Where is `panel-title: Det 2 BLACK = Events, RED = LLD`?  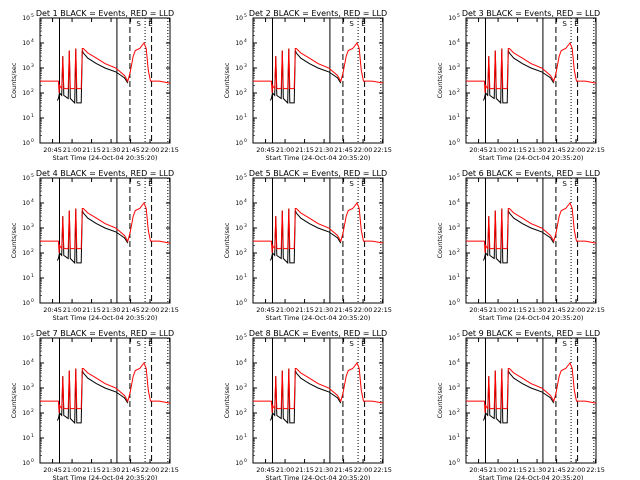
panel-title: Det 2 BLACK = Events, RED = LLD is located at coordinates (318, 13).